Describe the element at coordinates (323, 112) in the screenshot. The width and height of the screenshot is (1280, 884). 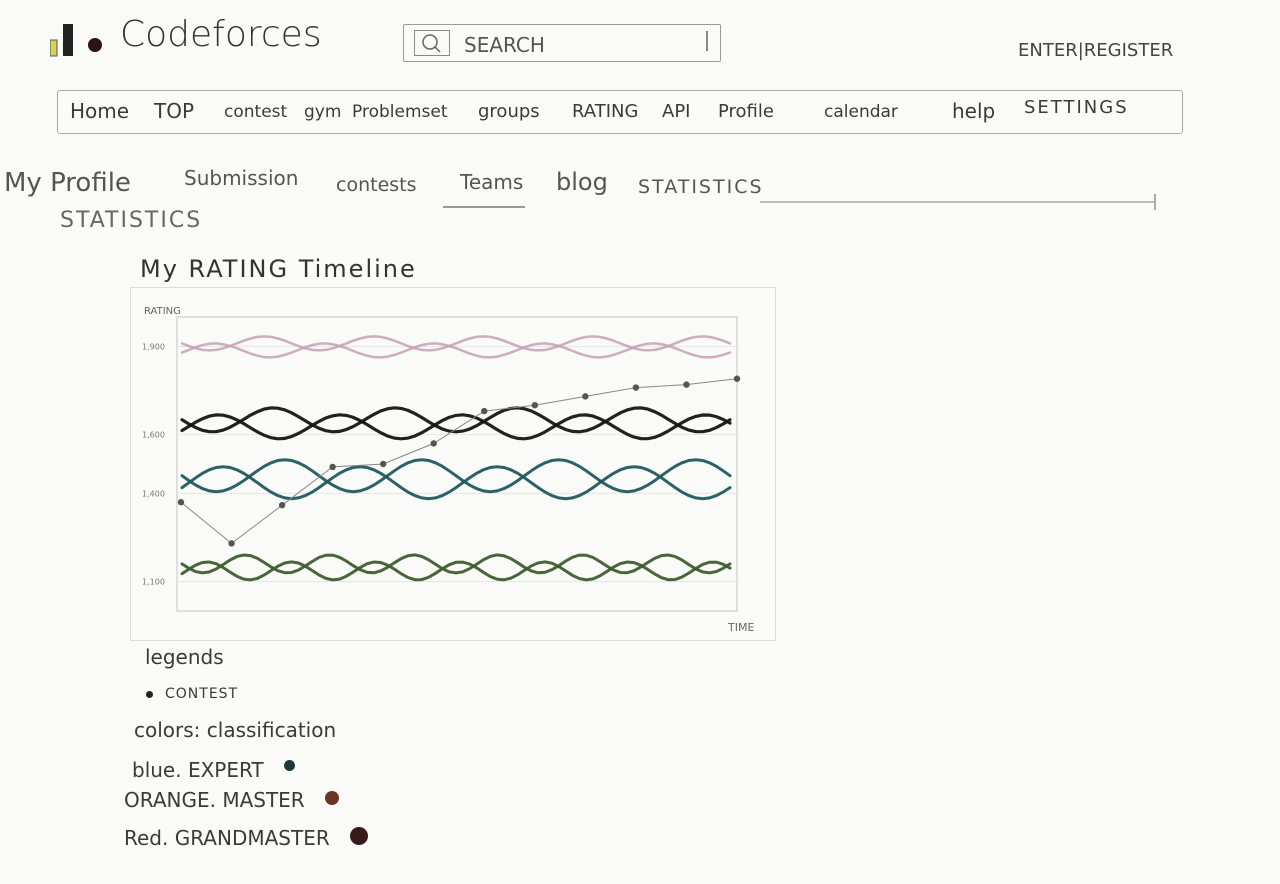
I see `nav-item-gym: gym` at that location.